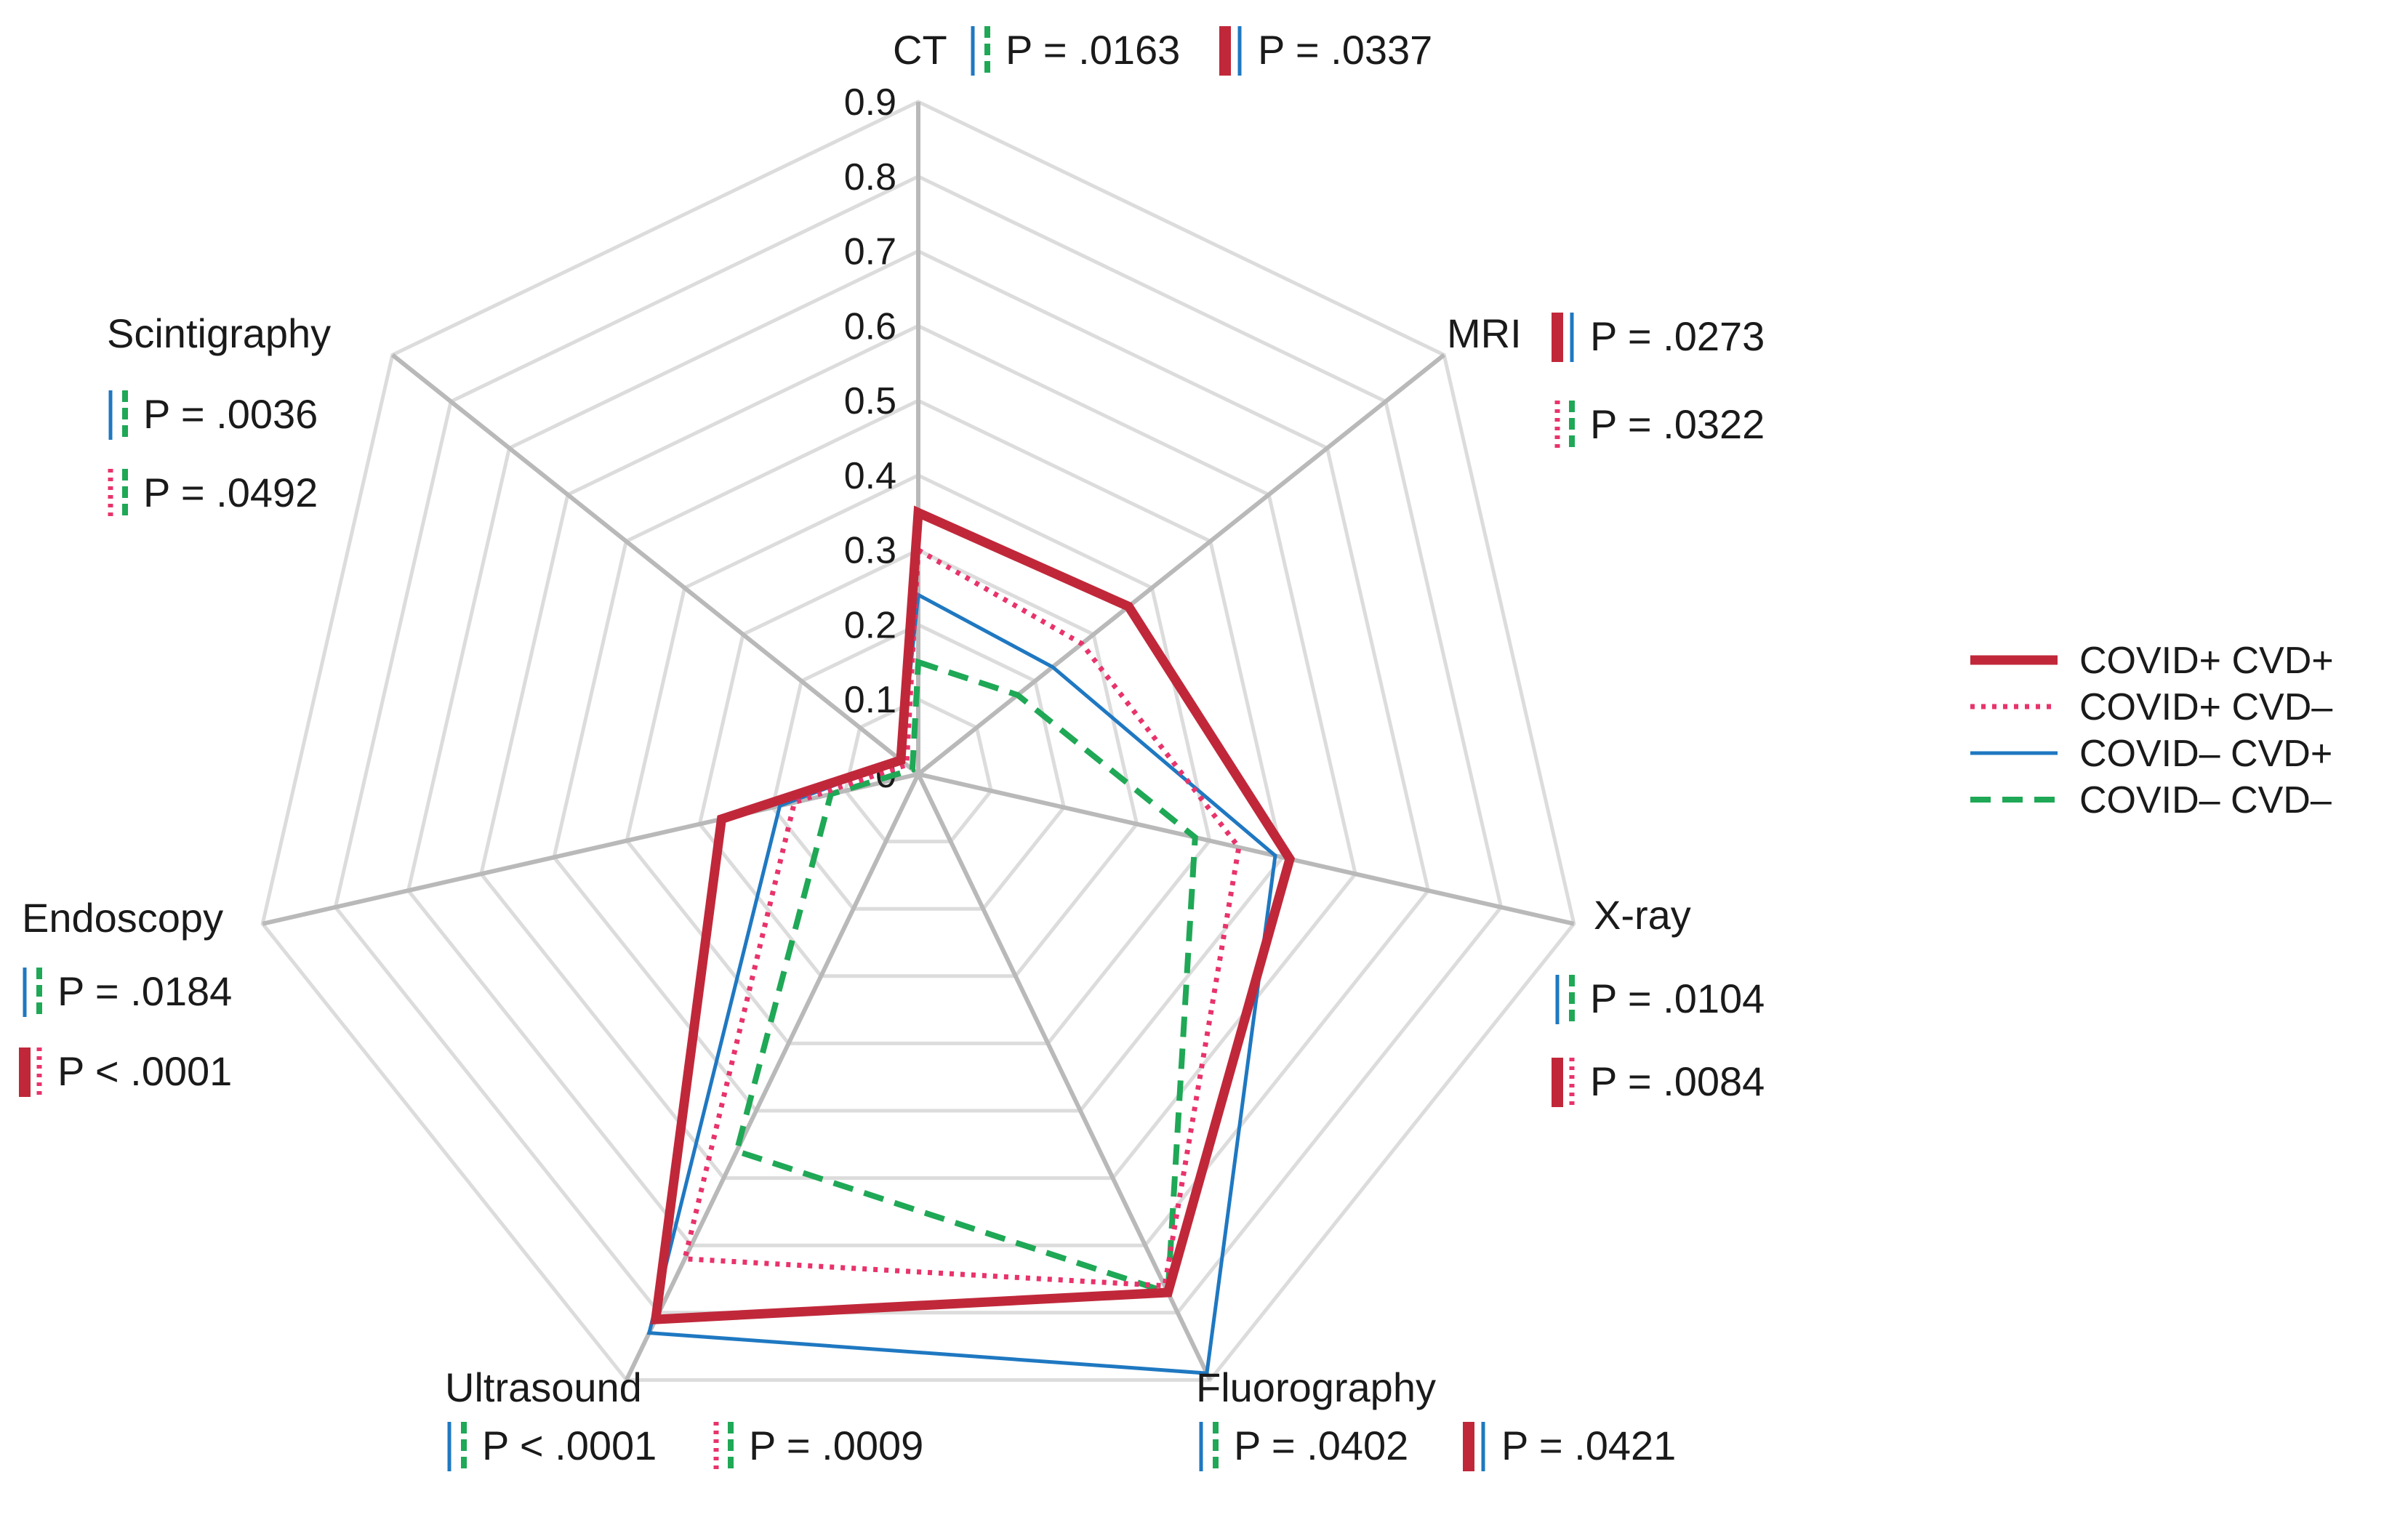 This screenshot has height=1520, width=2408. What do you see at coordinates (870, 102) in the screenshot?
I see `tick-label: 0.9` at bounding box center [870, 102].